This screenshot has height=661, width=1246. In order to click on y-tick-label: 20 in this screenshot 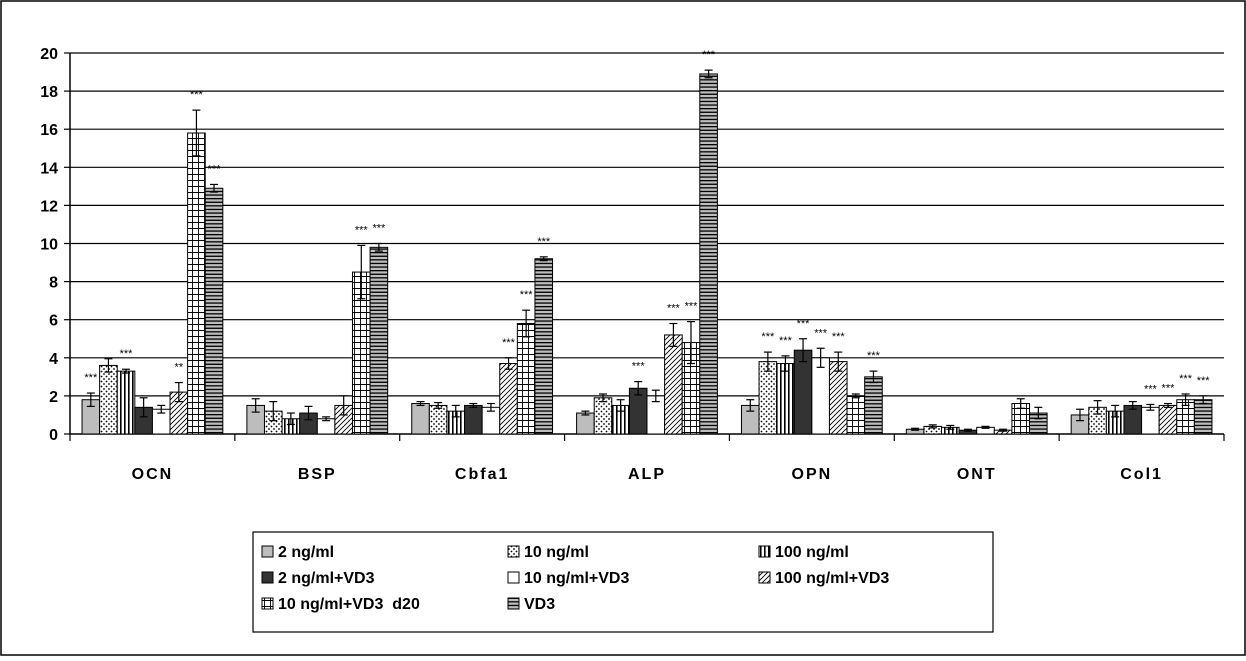, I will do `click(49, 54)`.